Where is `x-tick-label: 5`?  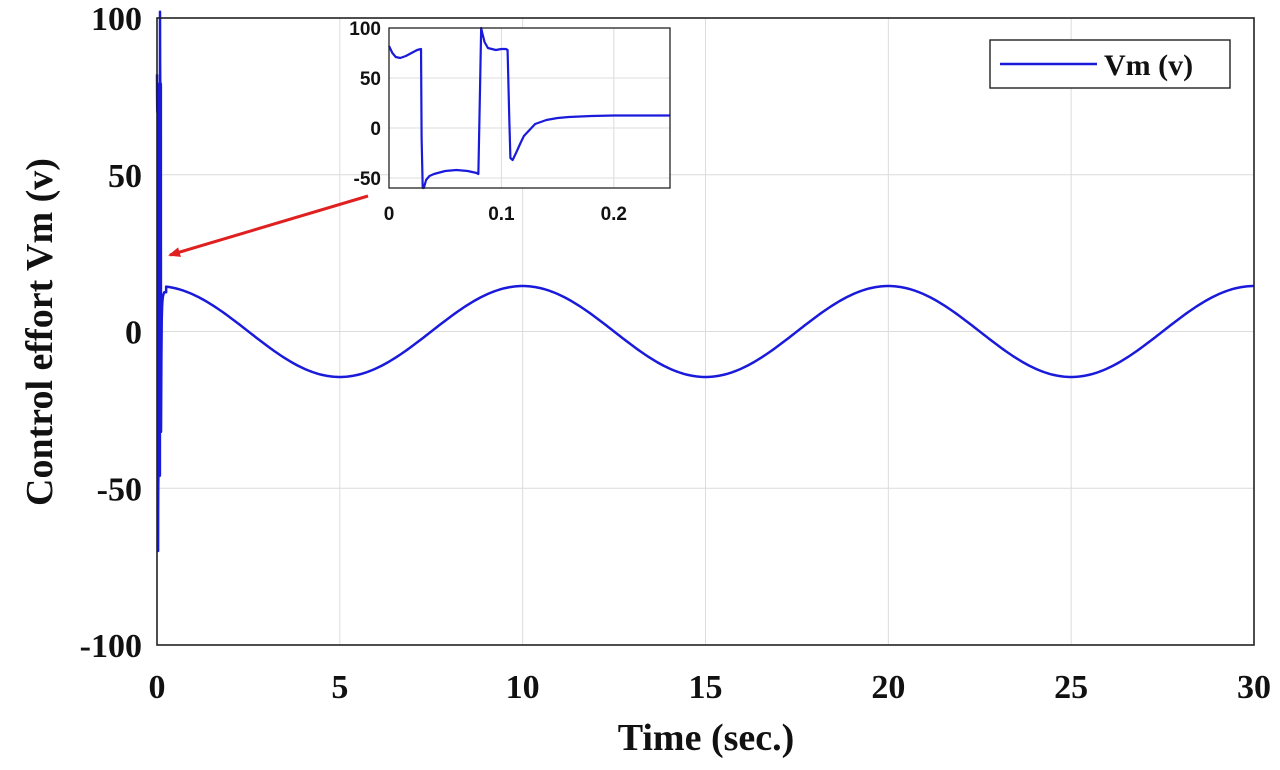 x-tick-label: 5 is located at coordinates (339, 687).